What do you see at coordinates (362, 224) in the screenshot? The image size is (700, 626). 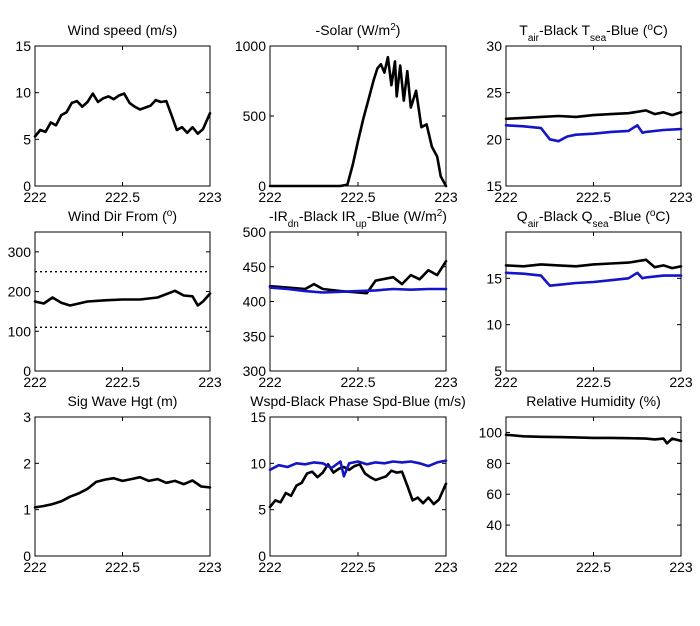 I see `panel-title-part: up` at bounding box center [362, 224].